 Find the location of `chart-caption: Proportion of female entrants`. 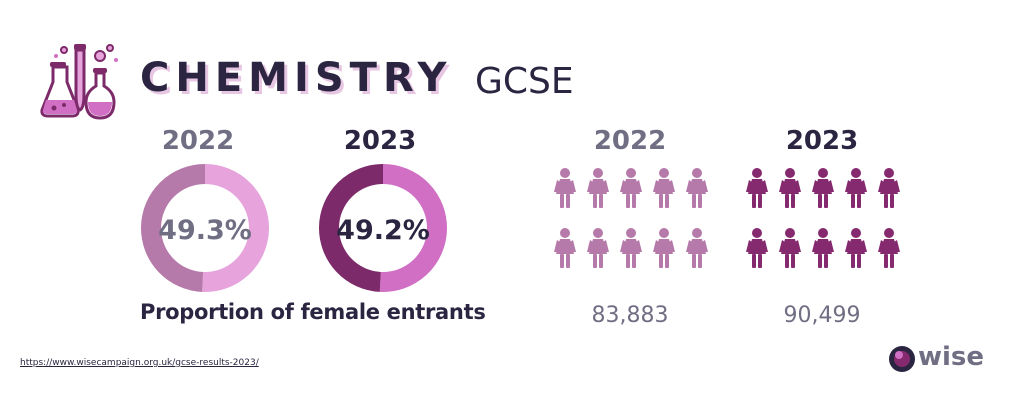

chart-caption: Proportion of female entrants is located at coordinates (313, 312).